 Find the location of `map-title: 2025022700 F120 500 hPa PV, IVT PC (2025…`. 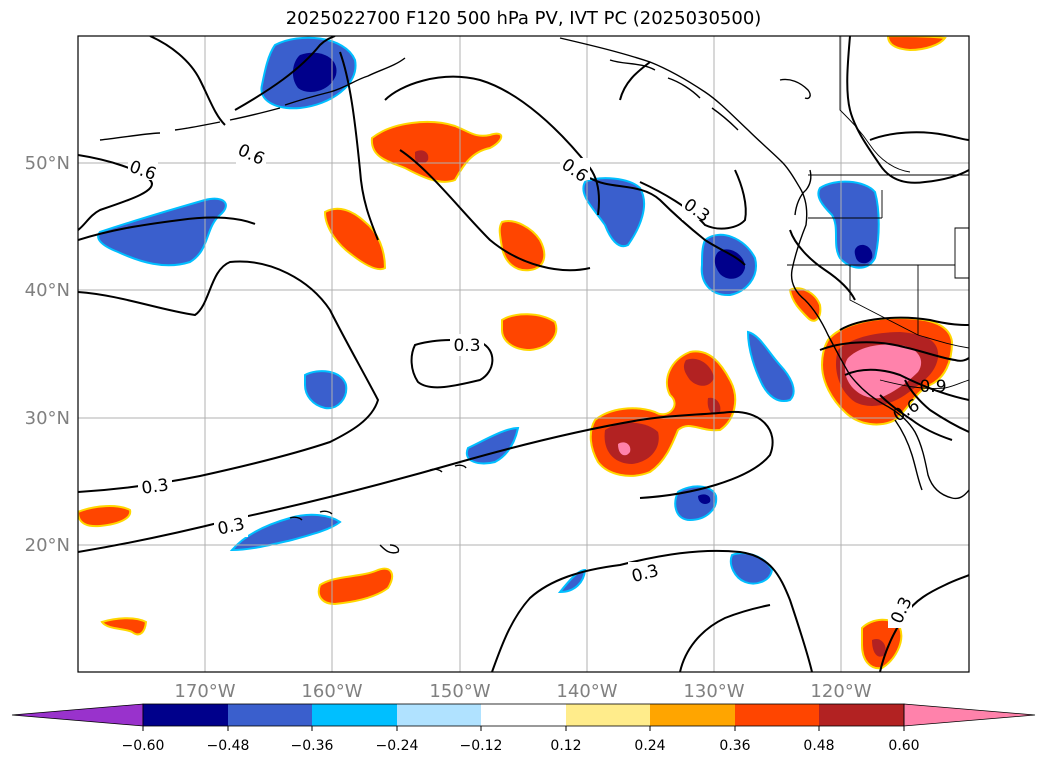

map-title: 2025022700 F120 500 hPa PV, IVT PC (2025… is located at coordinates (523, 18).